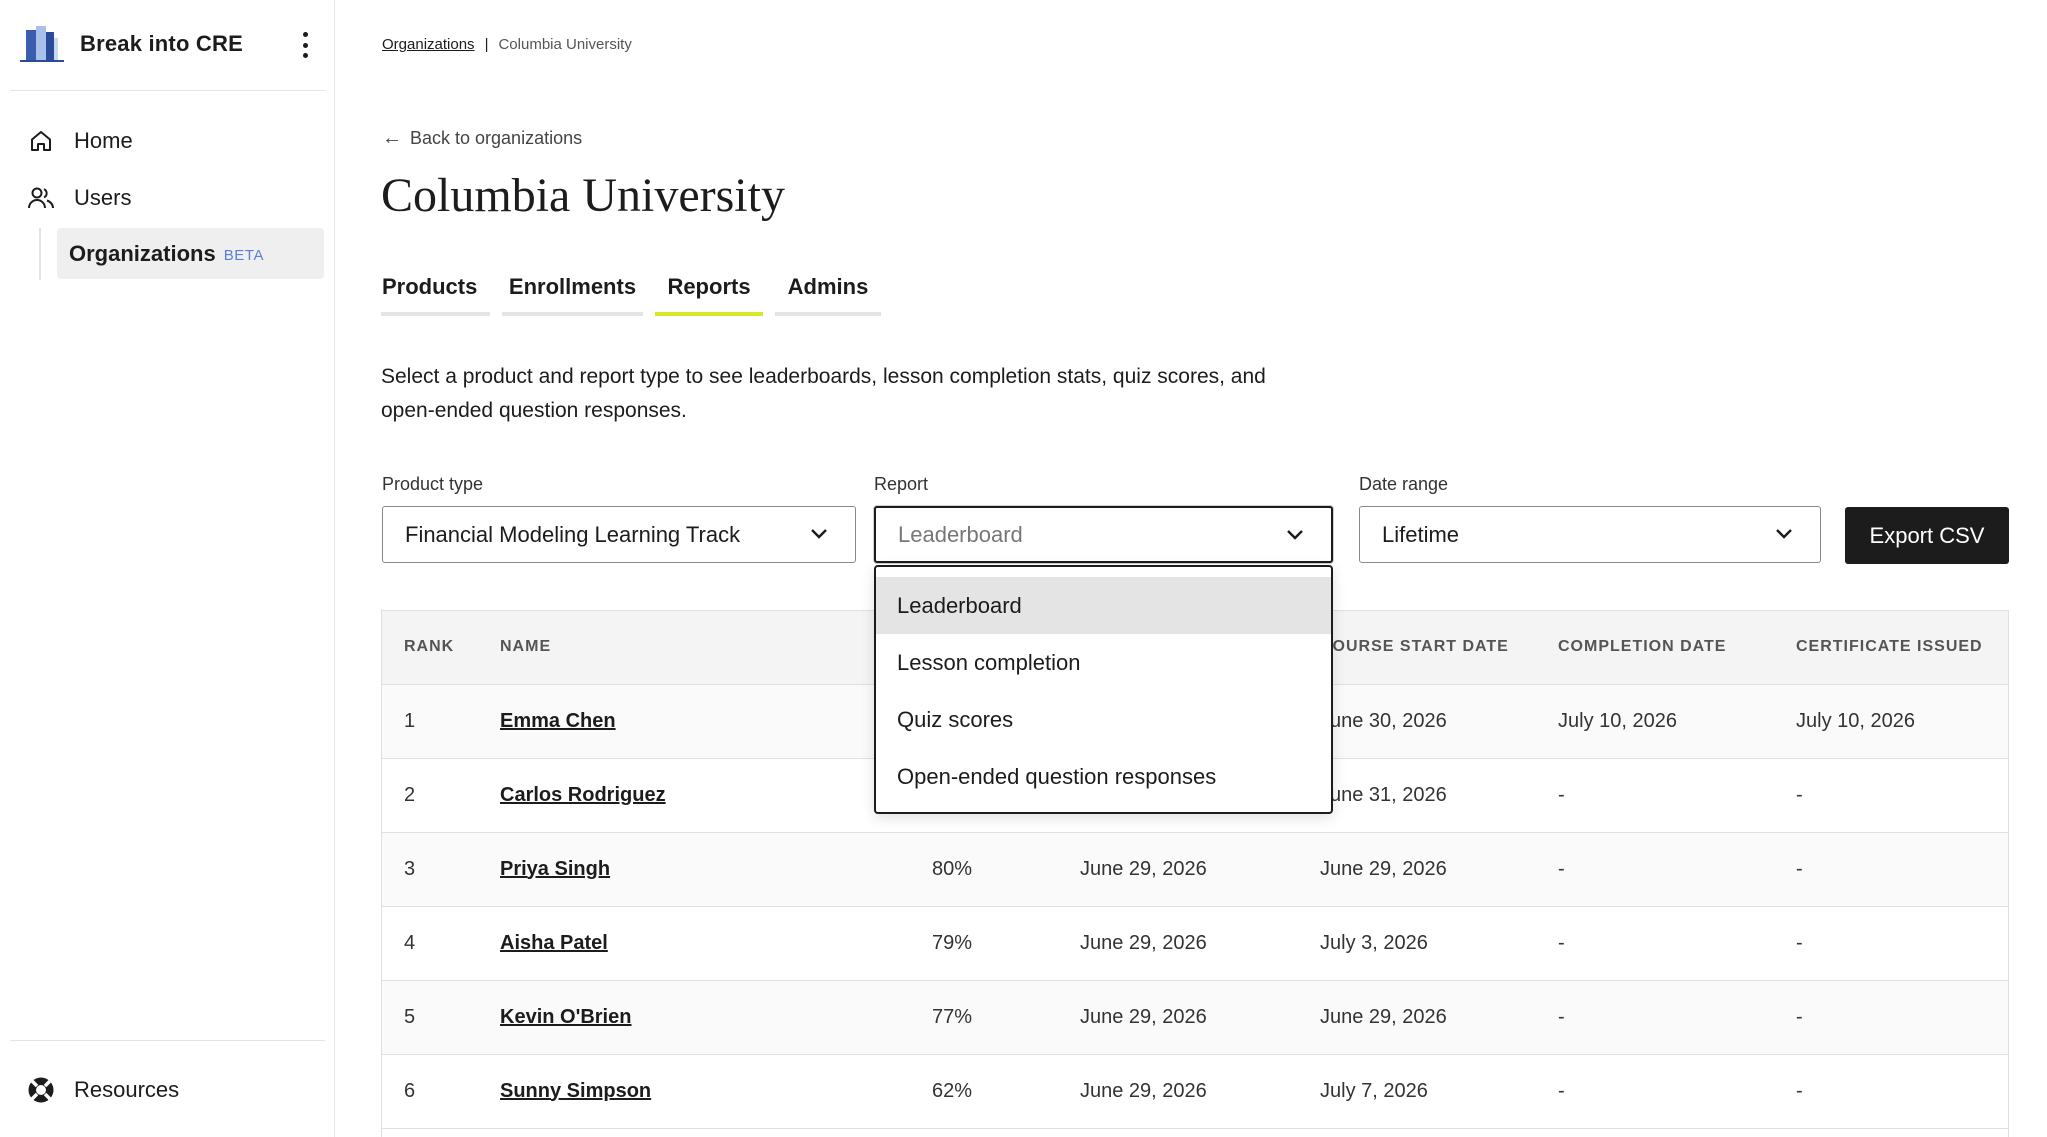 Image resolution: width=2047 pixels, height=1137 pixels. I want to click on report-option-leaderboard: Leaderboard, so click(1103, 605).